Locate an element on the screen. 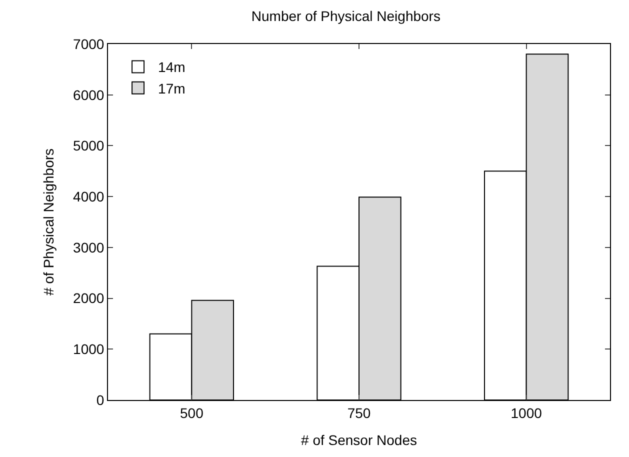 The image size is (629, 457). legend-label: 17m is located at coordinates (172, 88).